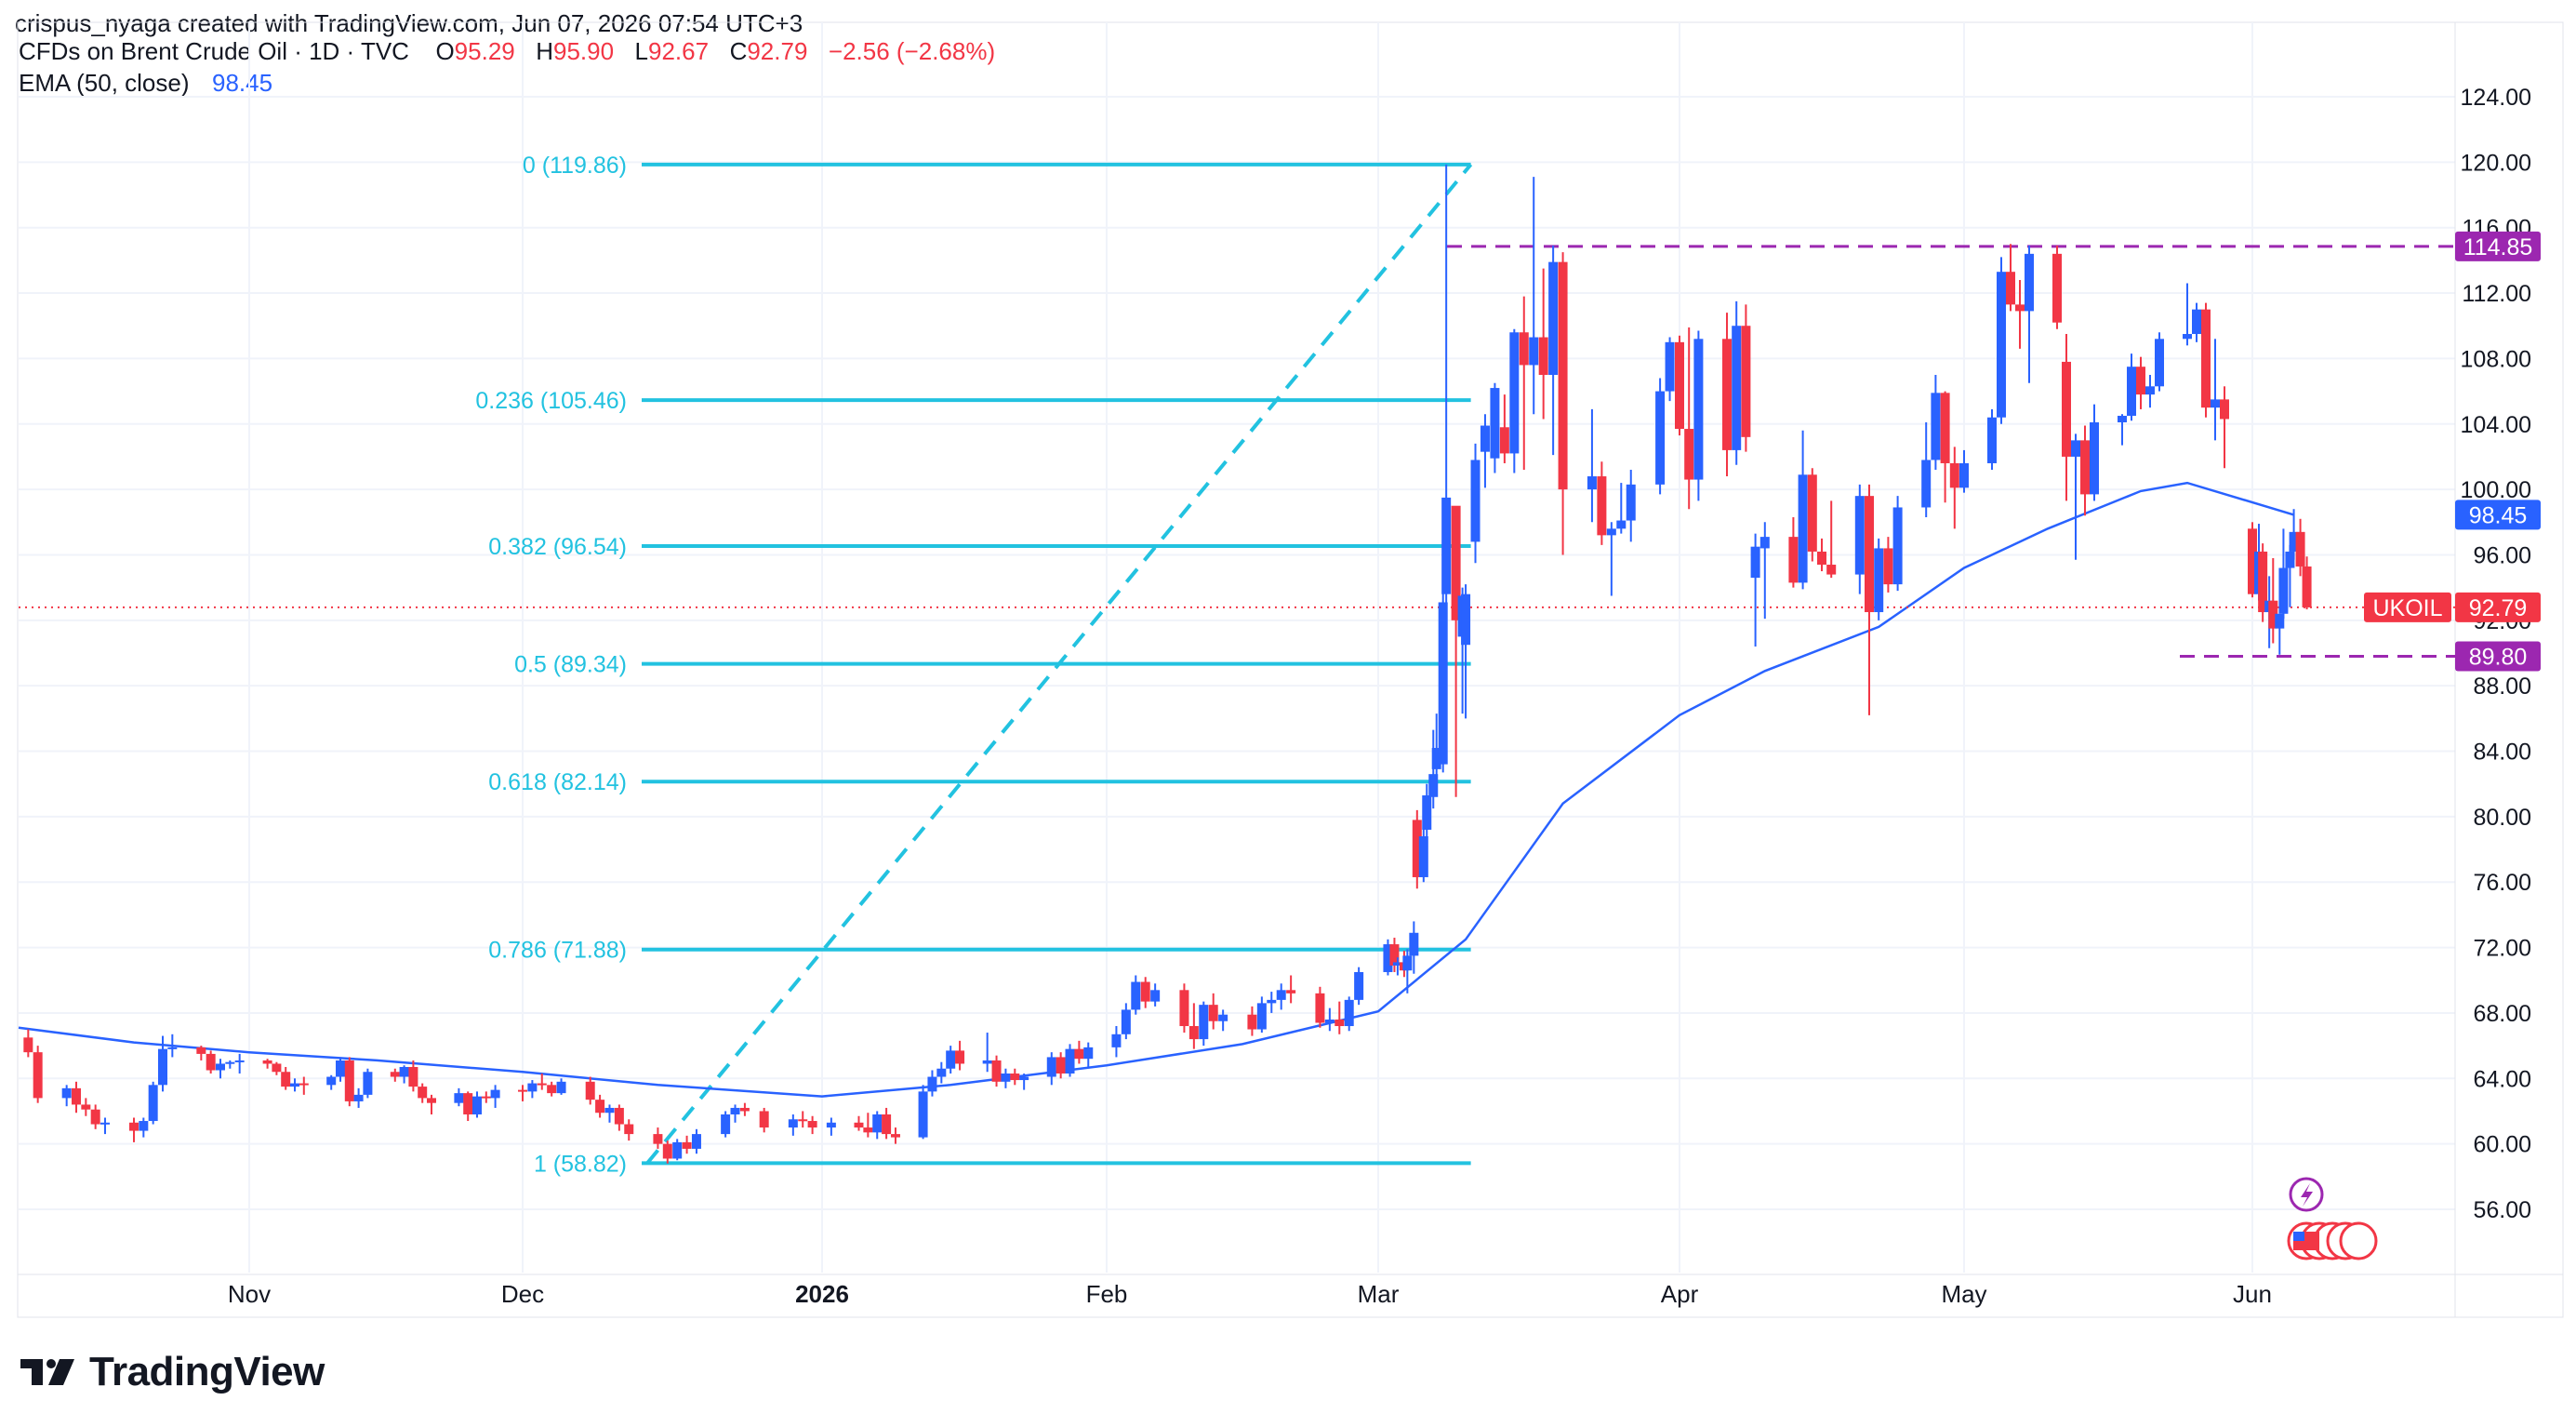 The width and height of the screenshot is (2576, 1427). I want to click on x-tick-label: Feb, so click(1107, 1294).